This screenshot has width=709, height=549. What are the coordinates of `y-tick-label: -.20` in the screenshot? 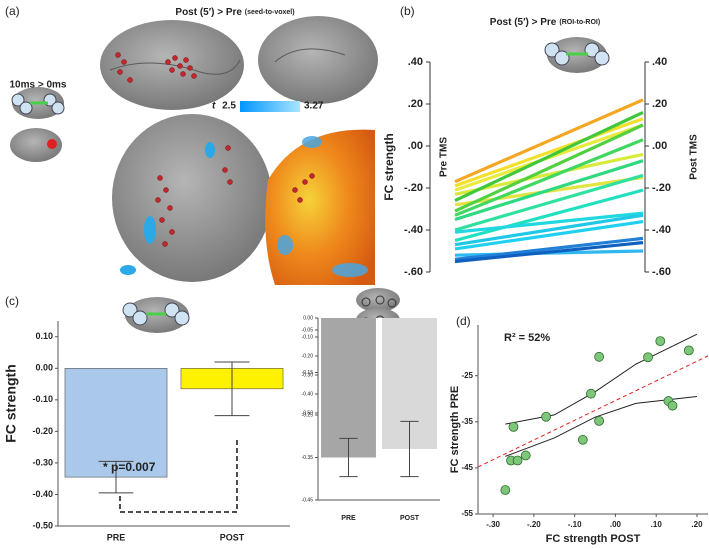 It's located at (413, 188).